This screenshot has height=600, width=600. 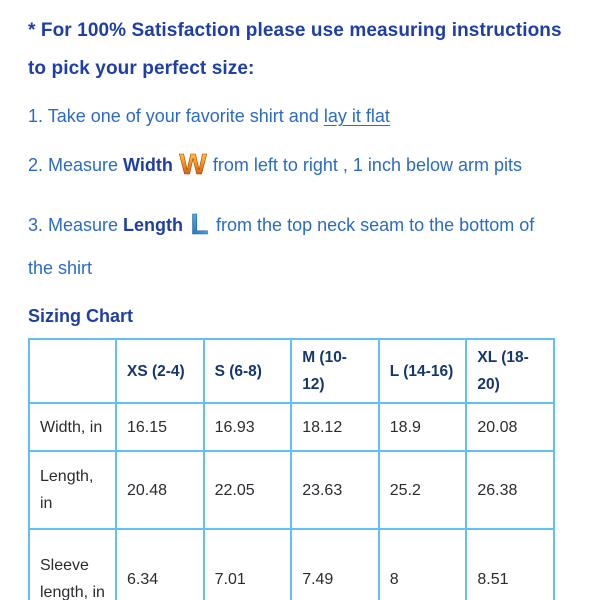 I want to click on column-header-l: L (14-16), so click(x=422, y=371).